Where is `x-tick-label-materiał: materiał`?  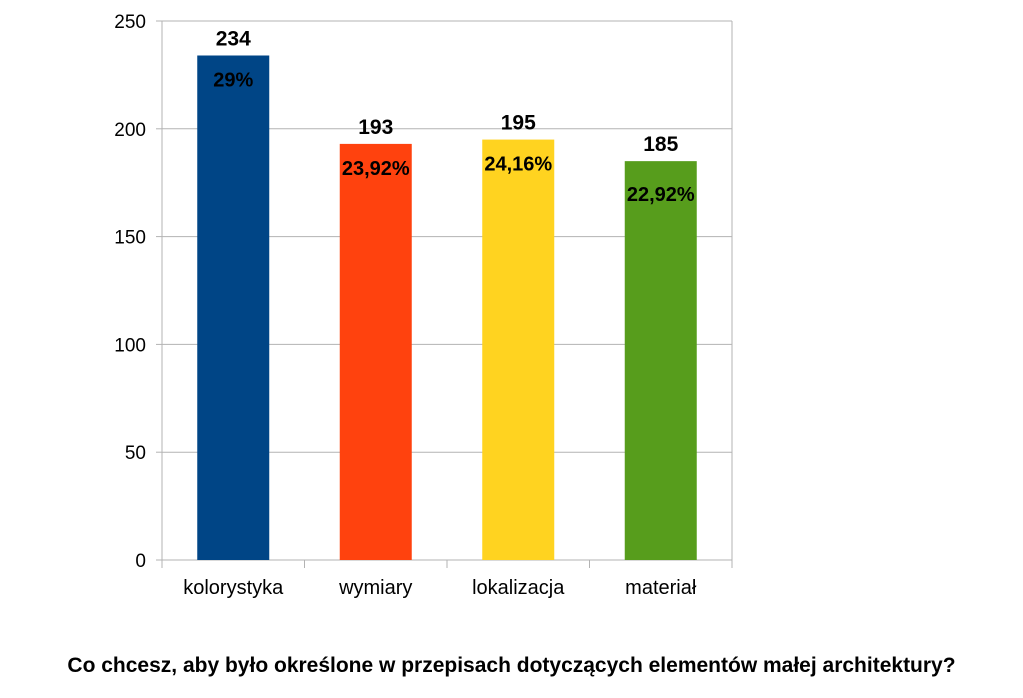
x-tick-label-materiał: materiał is located at coordinates (661, 588).